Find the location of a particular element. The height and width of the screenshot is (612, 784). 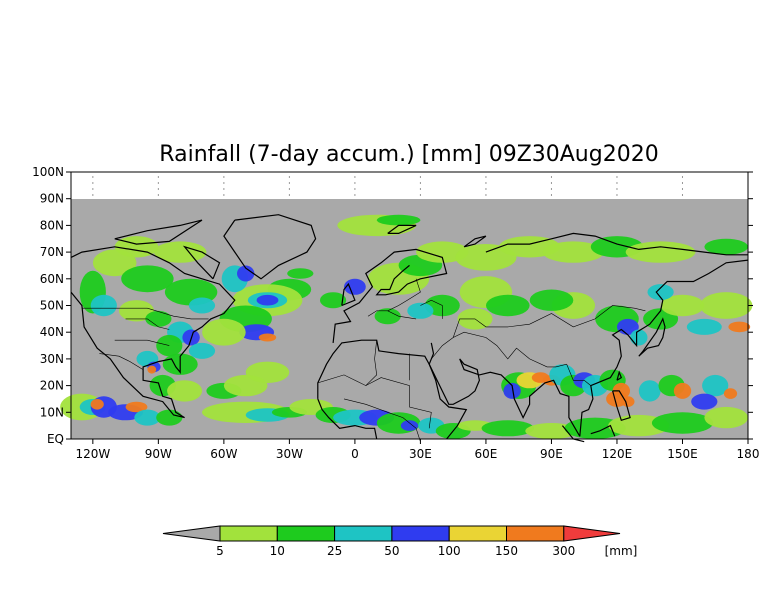

lat-tick-label: EQ is located at coordinates (55, 439).